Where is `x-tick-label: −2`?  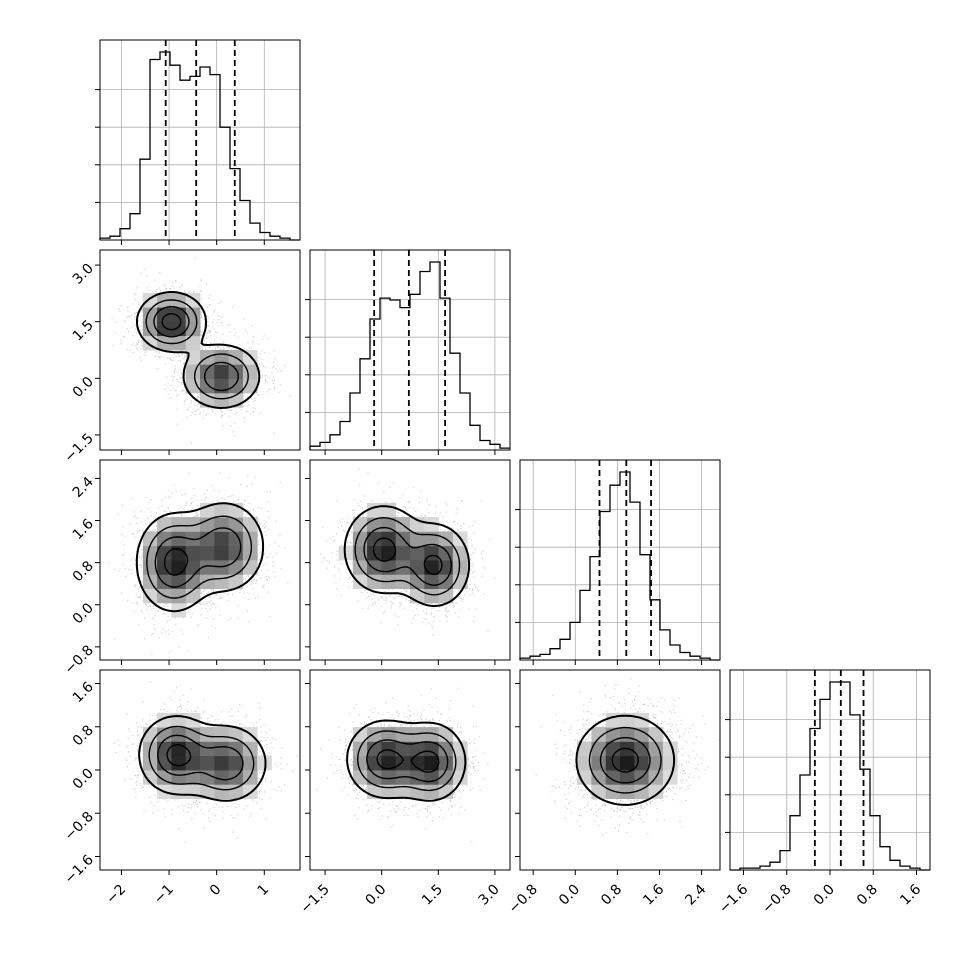 x-tick-label: −2 is located at coordinates (116, 895).